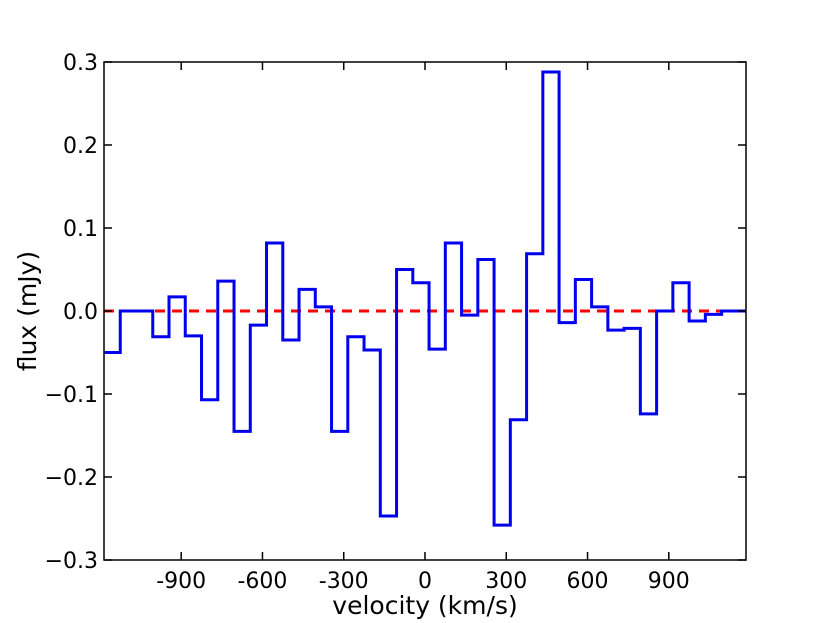  Describe the element at coordinates (80, 229) in the screenshot. I see `y-tick-label: 0.1` at that location.